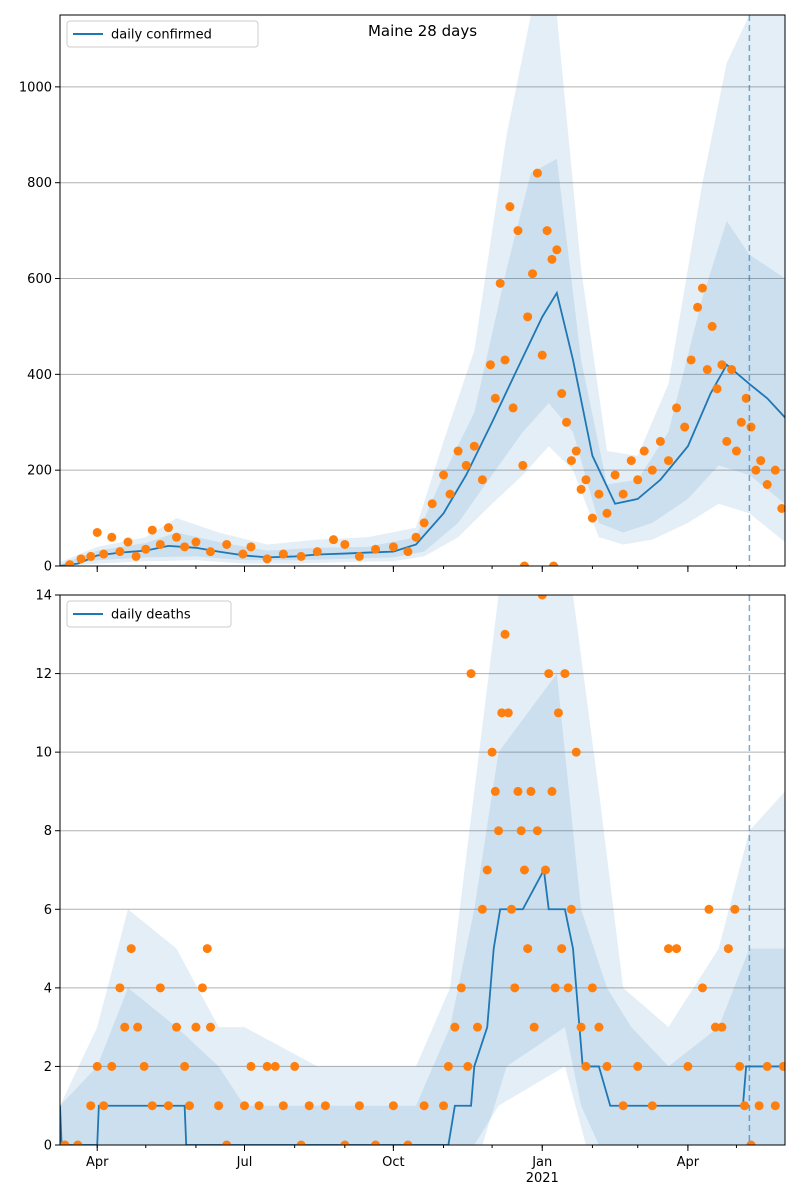  Describe the element at coordinates (48, 910) in the screenshot. I see `y-tick-label: 6` at that location.